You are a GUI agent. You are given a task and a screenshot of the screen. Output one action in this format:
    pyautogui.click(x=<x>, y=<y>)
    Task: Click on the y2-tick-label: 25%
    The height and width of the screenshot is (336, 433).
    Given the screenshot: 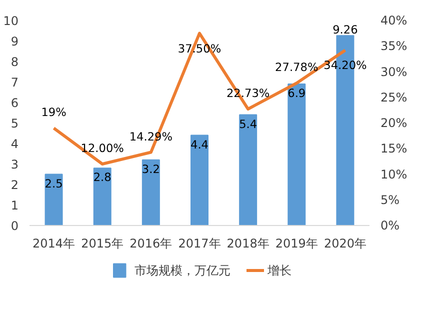 What is the action you would take?
    pyautogui.click(x=394, y=97)
    